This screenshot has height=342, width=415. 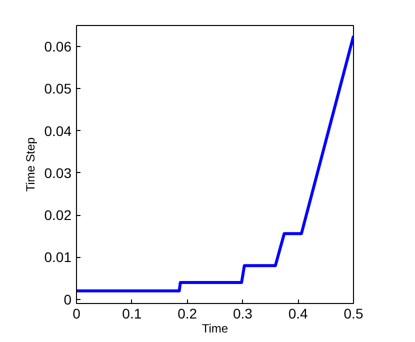 What do you see at coordinates (132, 314) in the screenshot?
I see `x-tick-label: 0.1` at bounding box center [132, 314].